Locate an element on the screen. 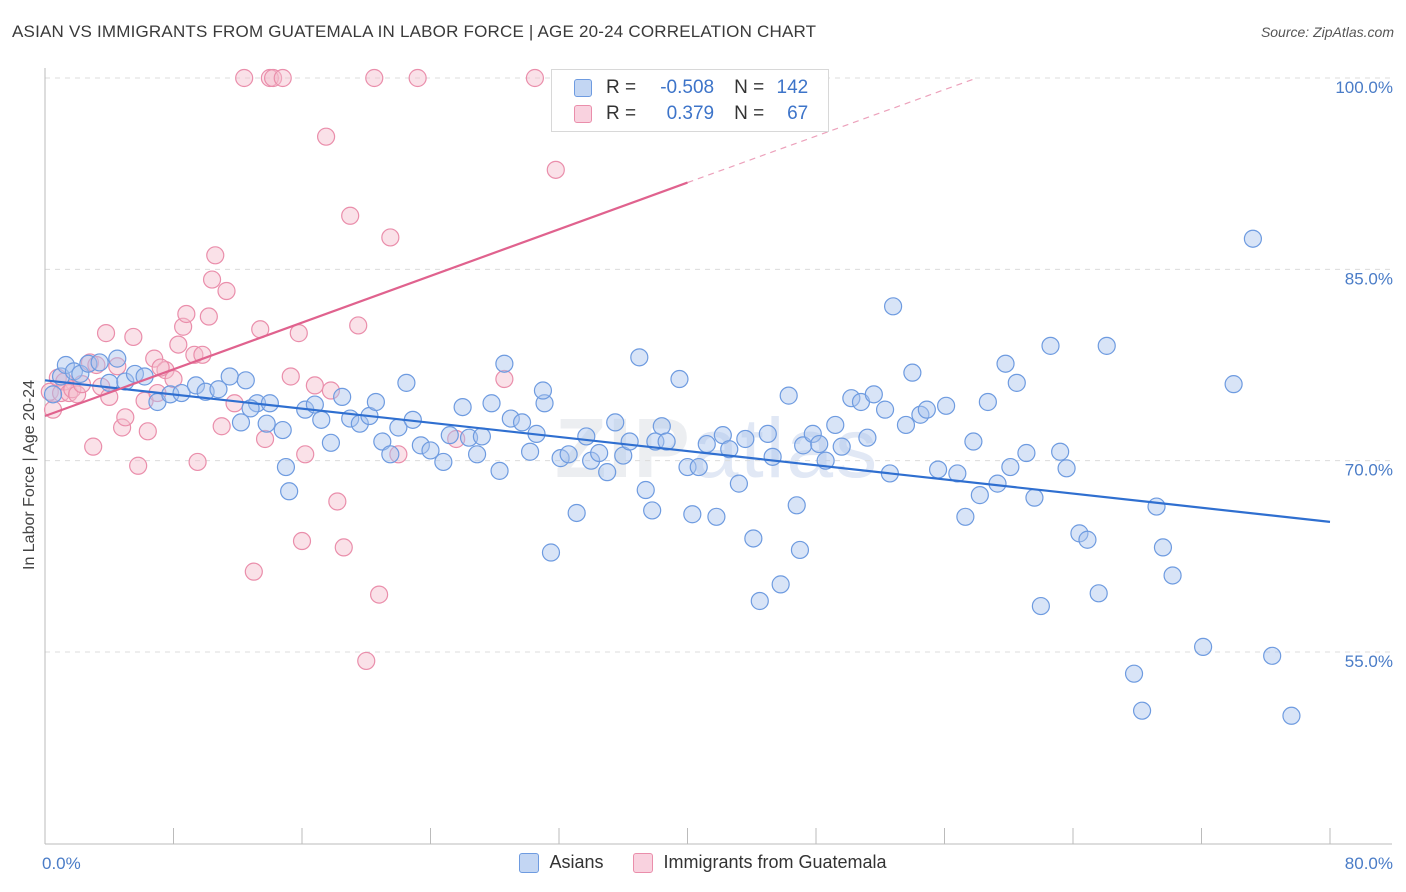 The height and width of the screenshot is (892, 1406). legend-label-asians: Asians is located at coordinates (576, 862).